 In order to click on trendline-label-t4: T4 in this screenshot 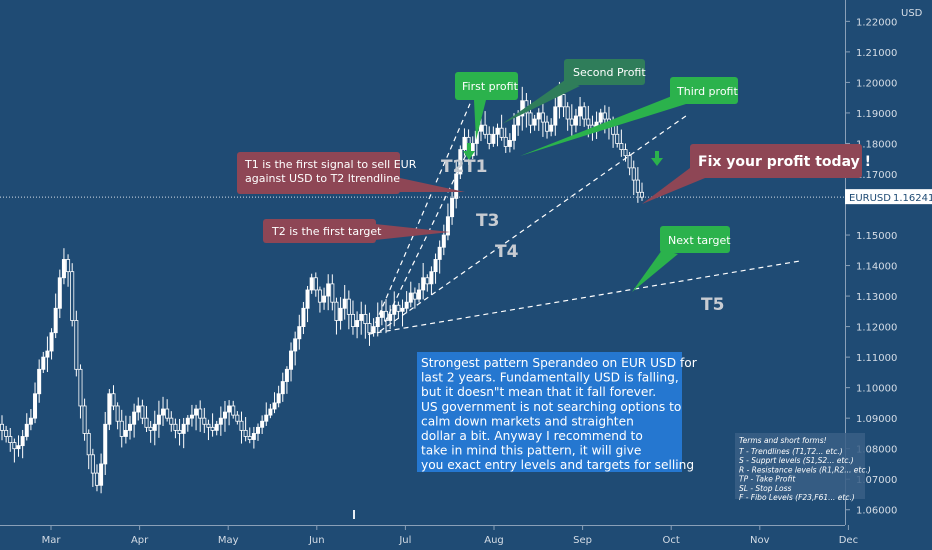, I will do `click(507, 252)`.